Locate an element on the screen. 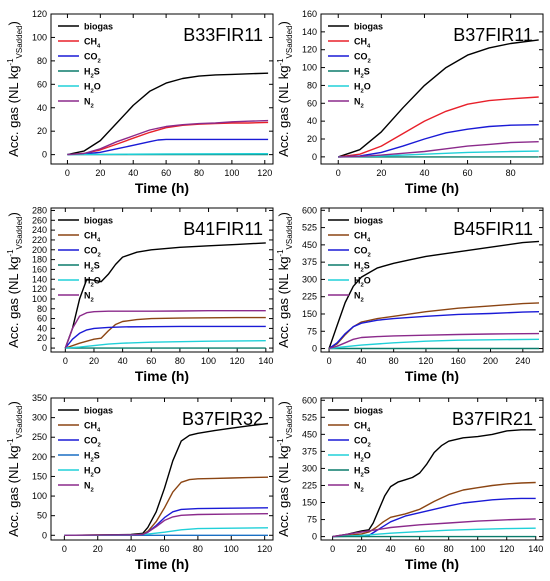 This screenshot has width=550, height=581. y-tick-label: 300 is located at coordinates (309, 279).